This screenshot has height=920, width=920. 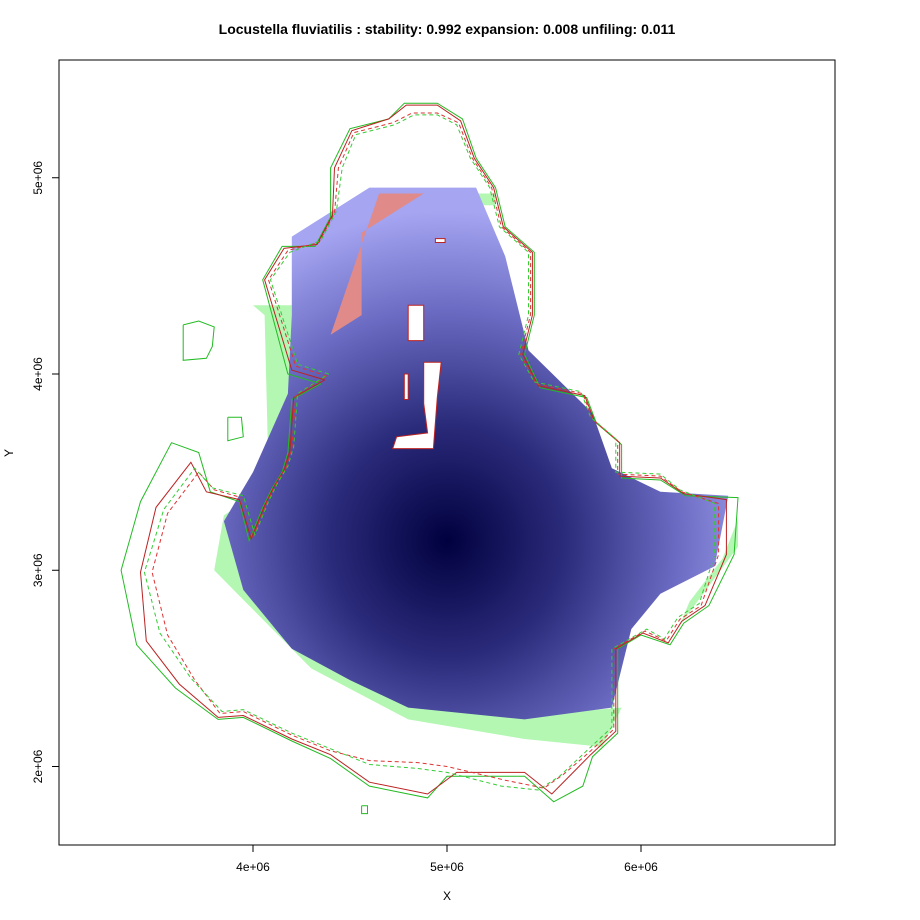 What do you see at coordinates (38, 570) in the screenshot?
I see `y-tick-label: 3e+06` at bounding box center [38, 570].